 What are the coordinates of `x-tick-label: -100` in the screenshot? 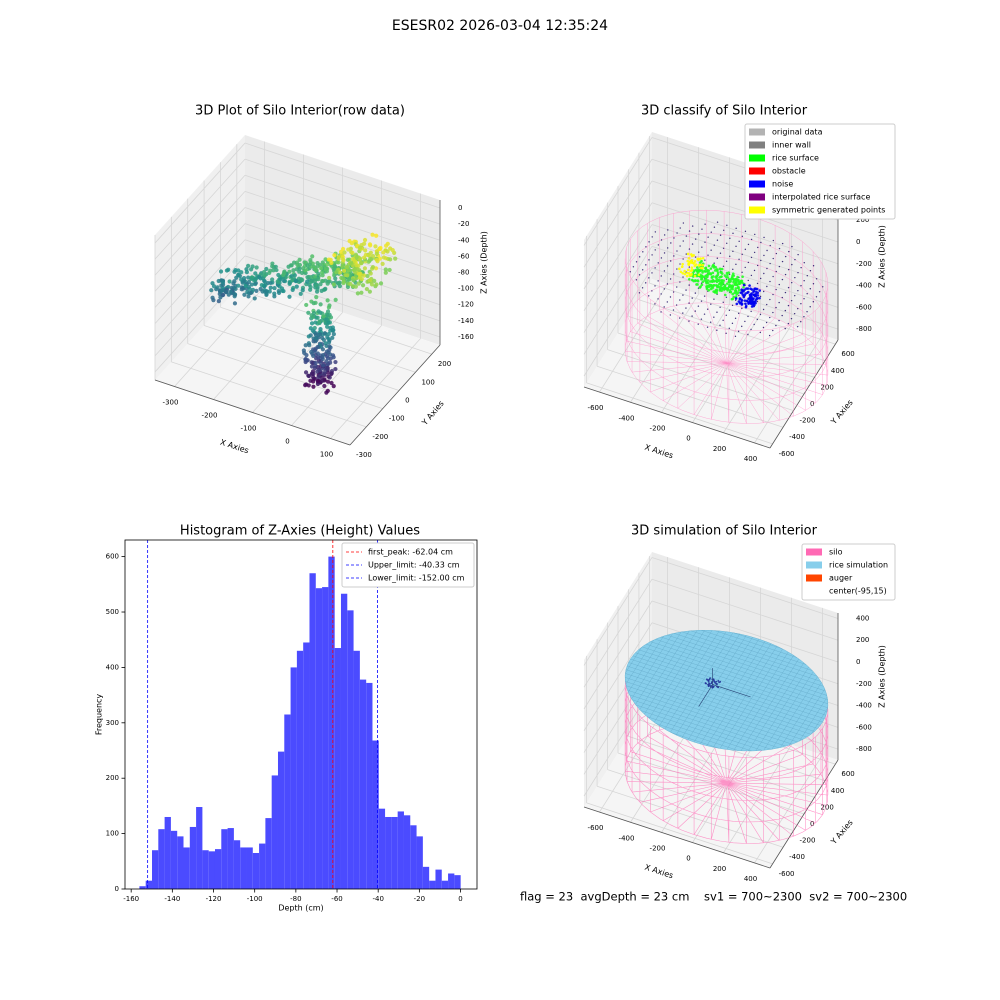 It's located at (249, 429).